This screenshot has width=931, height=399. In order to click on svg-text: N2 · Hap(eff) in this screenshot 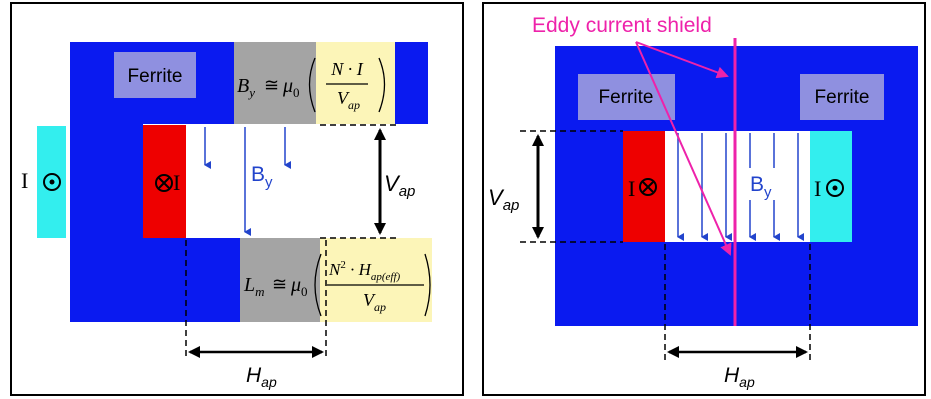, I will do `click(364, 271)`.